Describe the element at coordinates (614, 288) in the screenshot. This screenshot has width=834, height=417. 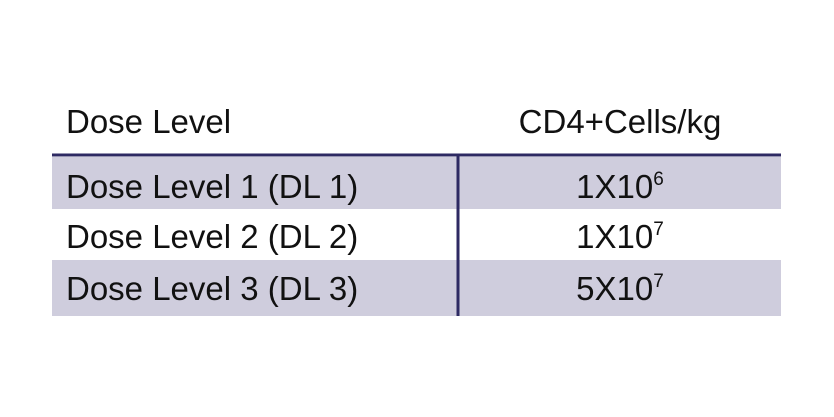
I see `base: 5X10` at that location.